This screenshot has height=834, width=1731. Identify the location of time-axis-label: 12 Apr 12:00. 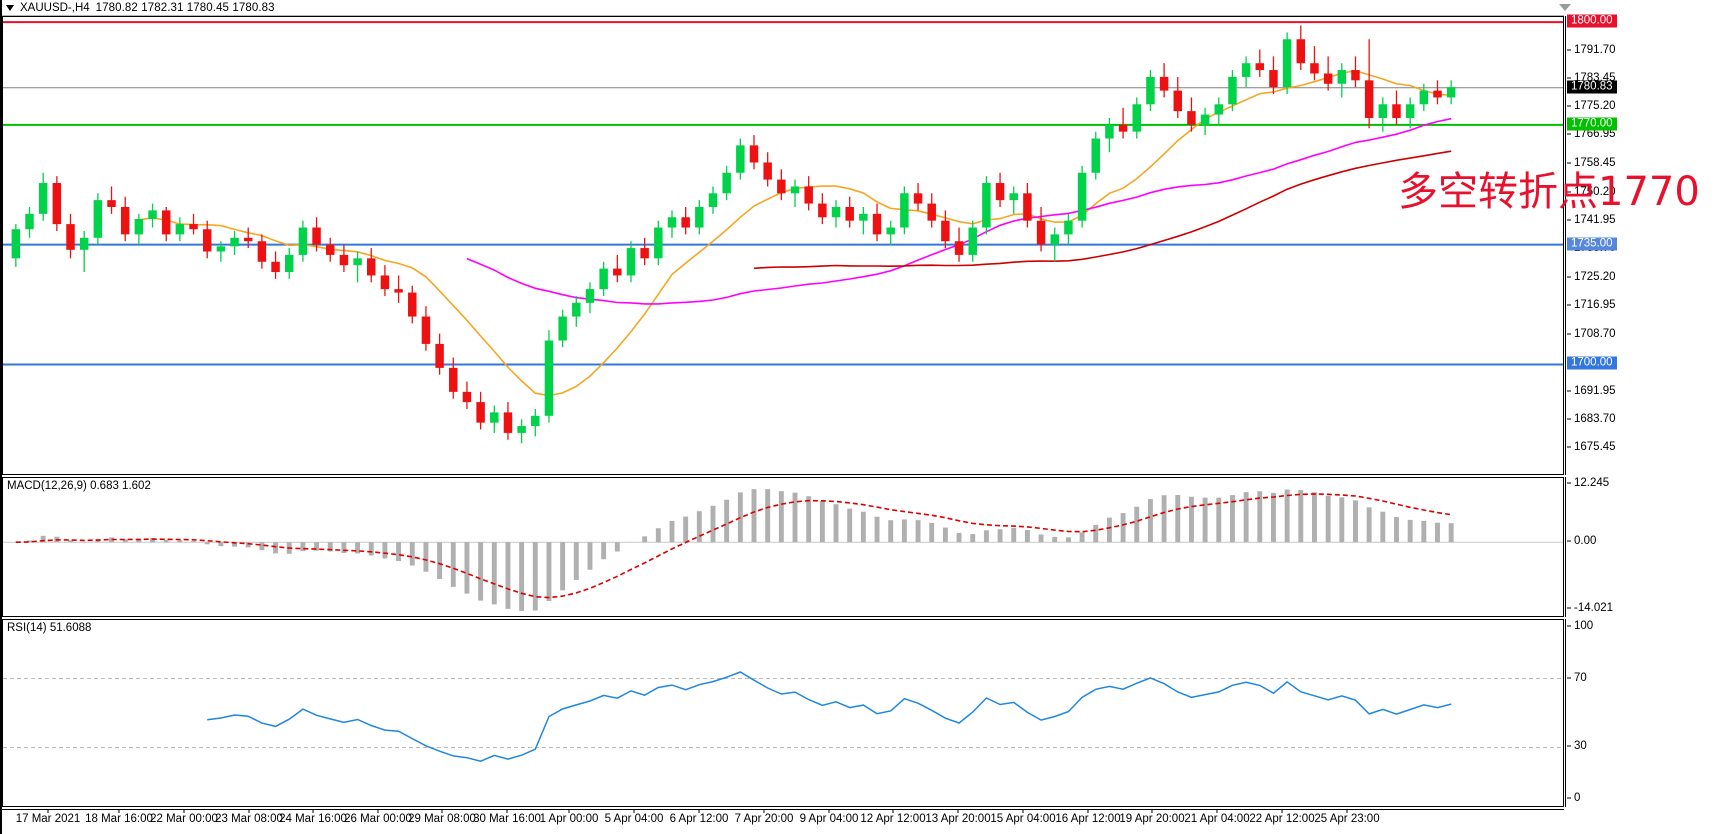
(893, 819).